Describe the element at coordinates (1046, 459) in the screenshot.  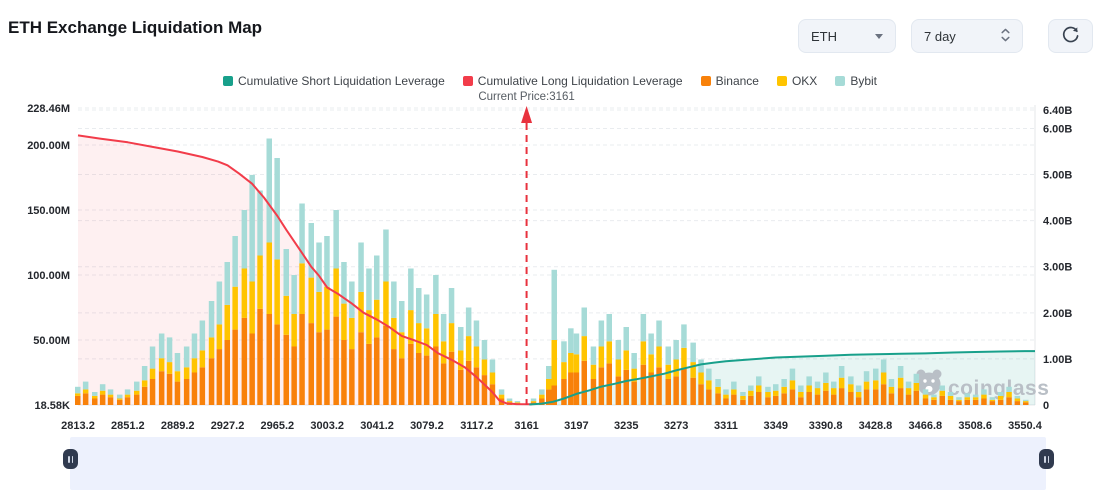
I see `range-slider-right-handle` at that location.